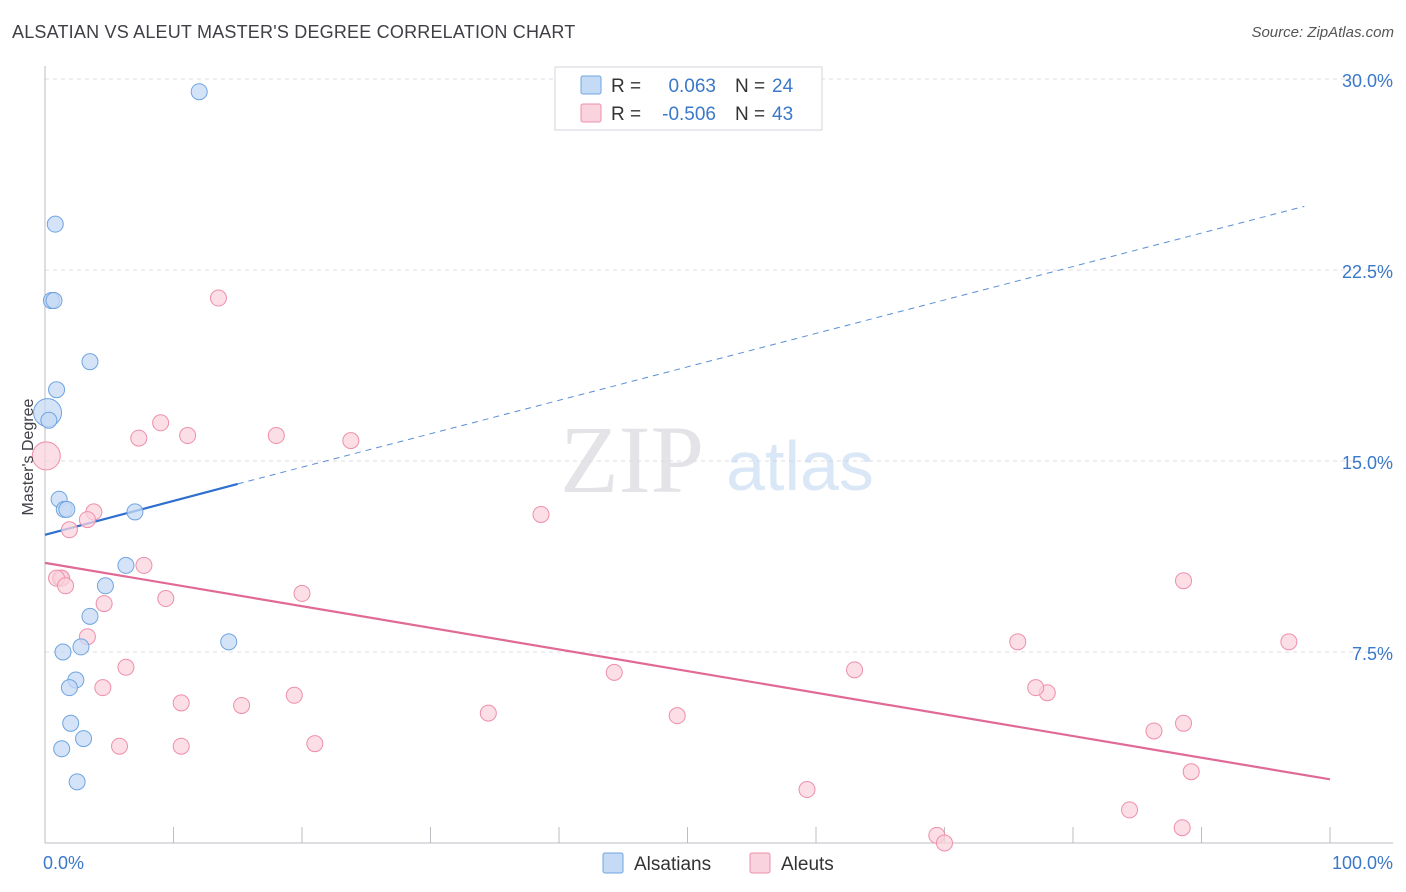 This screenshot has height=892, width=1406. Describe the element at coordinates (783, 86) in the screenshot. I see `stats-n-value-1: 24` at that location.